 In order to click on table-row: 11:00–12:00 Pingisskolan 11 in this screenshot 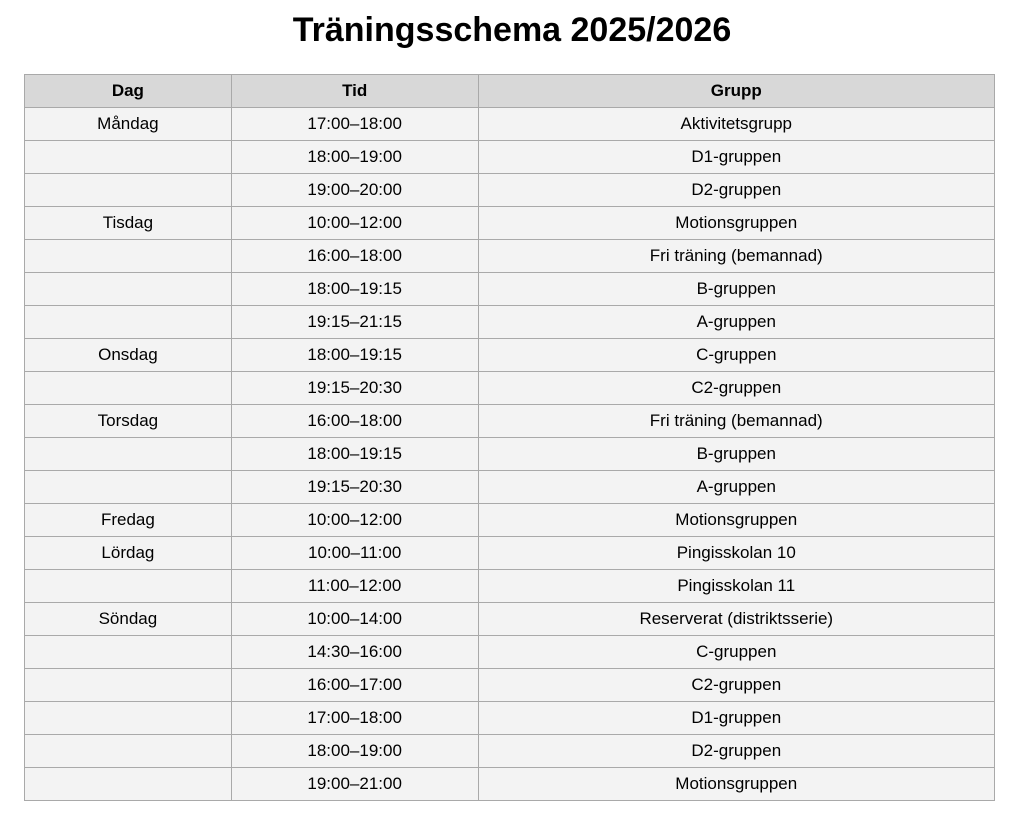, I will do `click(510, 586)`.